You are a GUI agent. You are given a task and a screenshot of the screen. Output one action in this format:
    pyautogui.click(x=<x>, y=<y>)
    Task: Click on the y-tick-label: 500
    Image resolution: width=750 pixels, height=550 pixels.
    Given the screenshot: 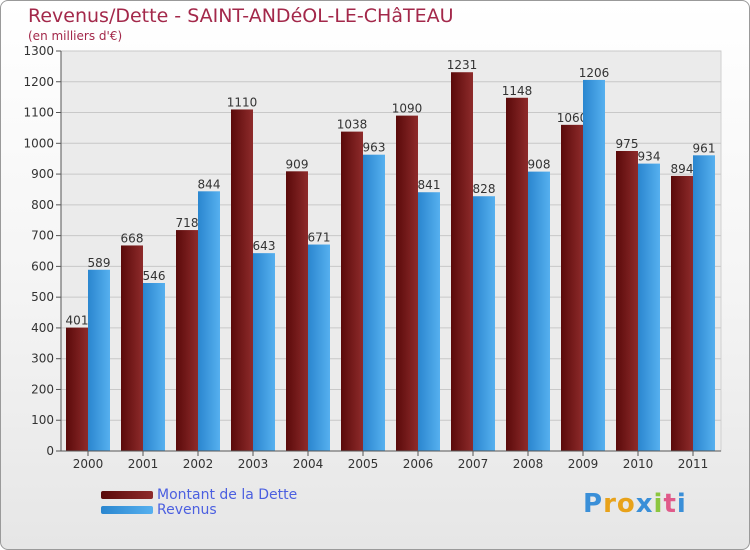 What is the action you would take?
    pyautogui.click(x=42, y=297)
    